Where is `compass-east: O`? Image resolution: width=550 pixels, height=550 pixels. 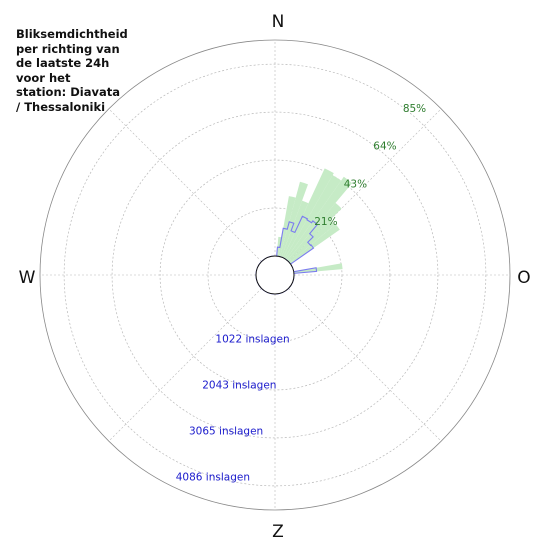 compass-east: O is located at coordinates (523, 278).